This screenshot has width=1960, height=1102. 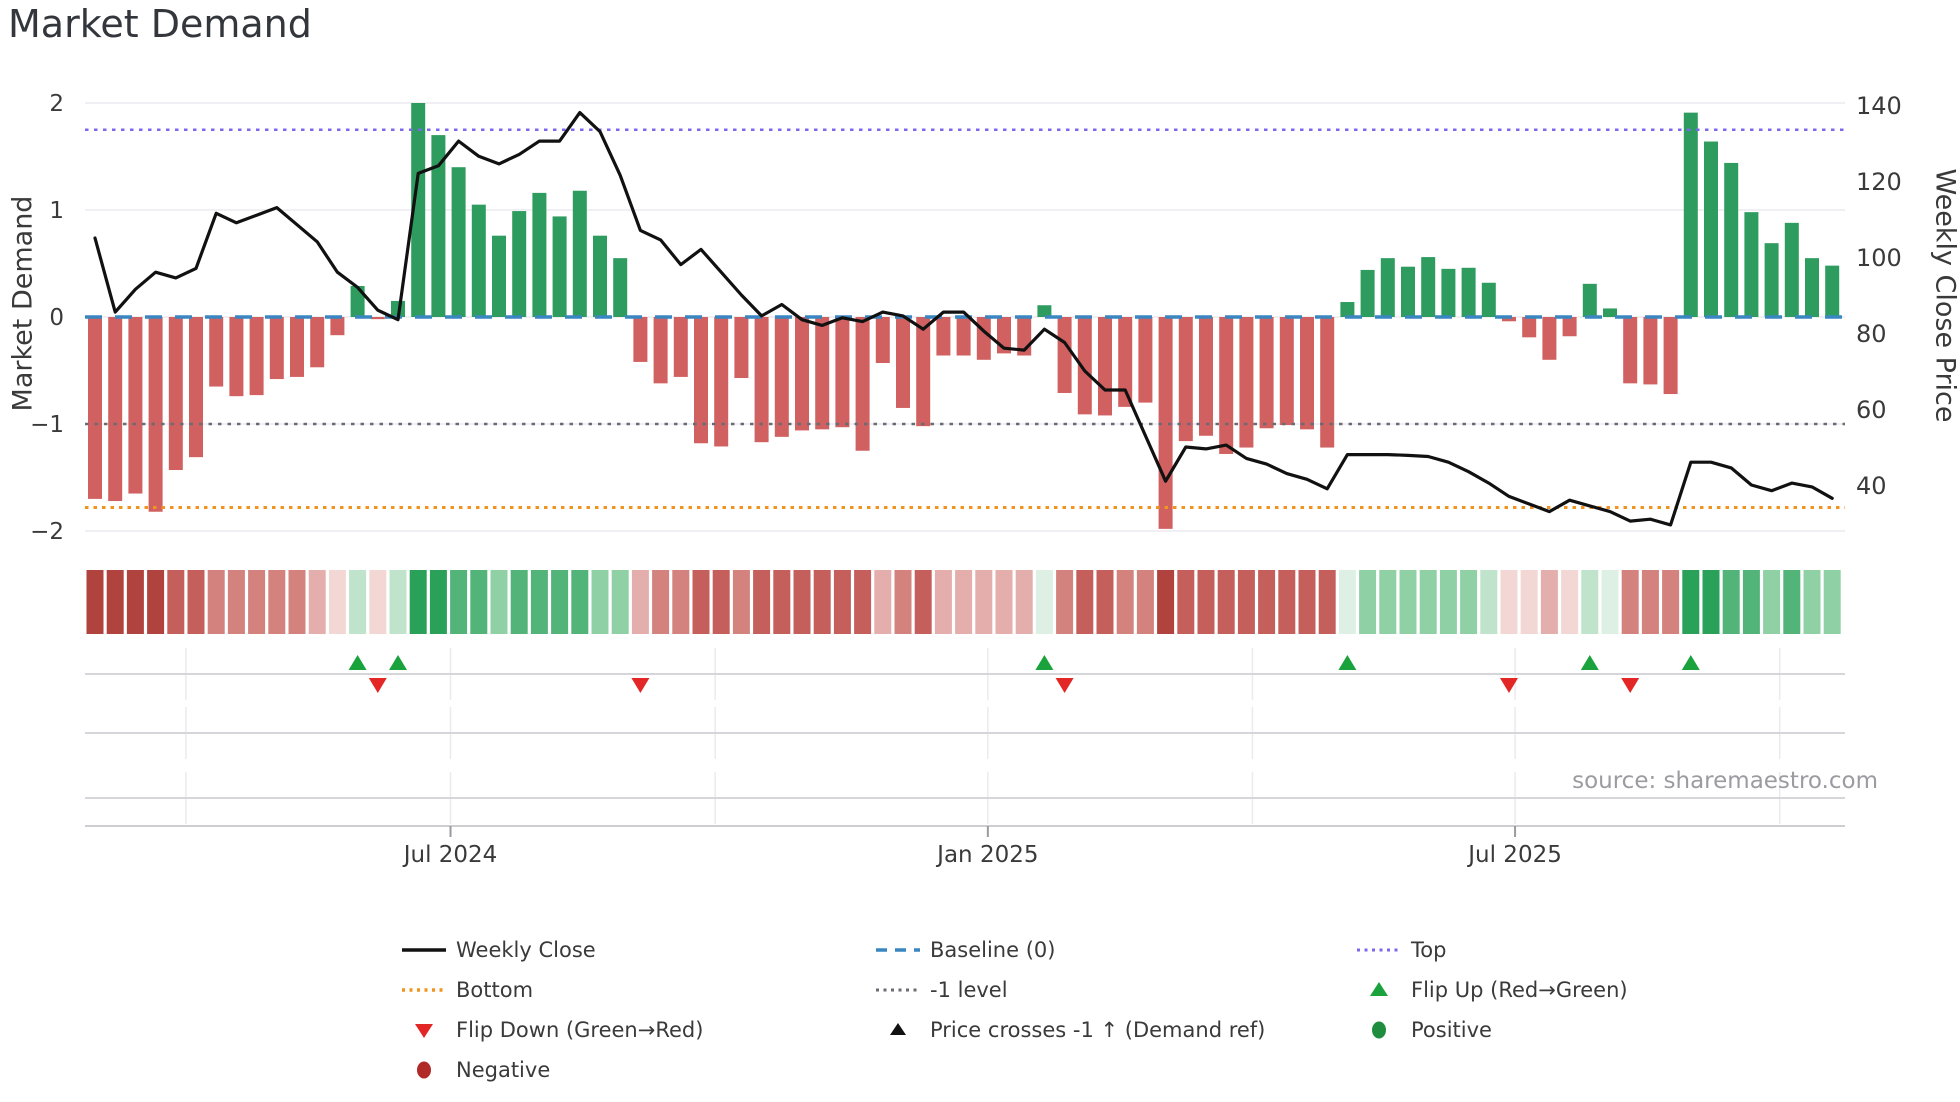 What do you see at coordinates (965, 846) in the screenshot?
I see `x-axis: Jul 2024 Jan 2025 Jul 2025` at bounding box center [965, 846].